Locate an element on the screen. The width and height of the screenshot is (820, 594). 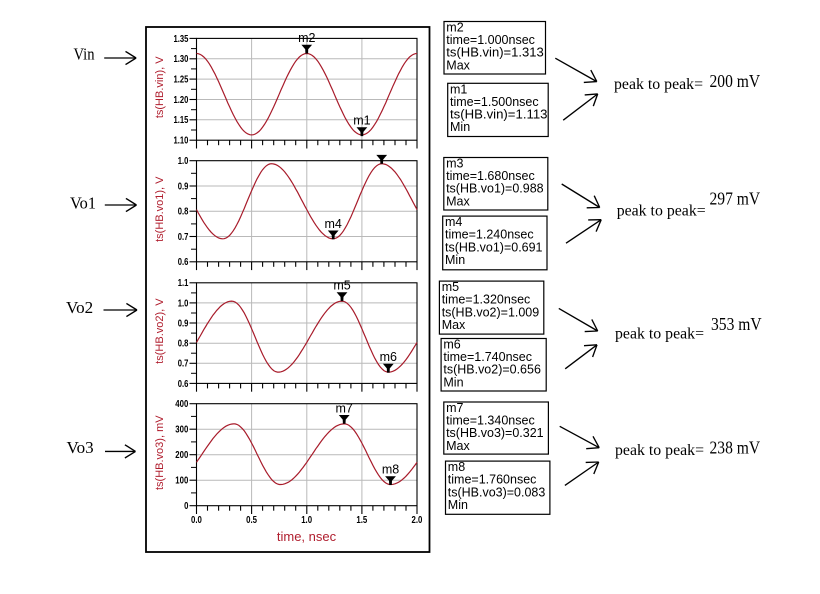
svg-text: 1.25 is located at coordinates (181, 80).